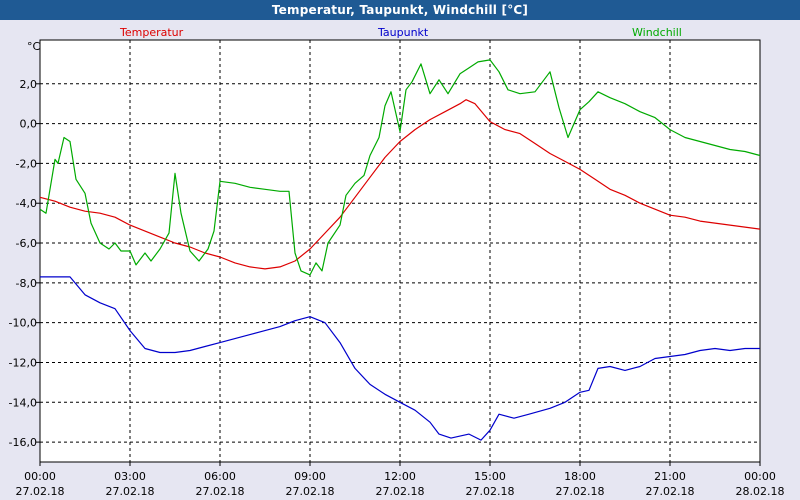  I want to click on y-tick-label: -14,0, so click(23, 402).